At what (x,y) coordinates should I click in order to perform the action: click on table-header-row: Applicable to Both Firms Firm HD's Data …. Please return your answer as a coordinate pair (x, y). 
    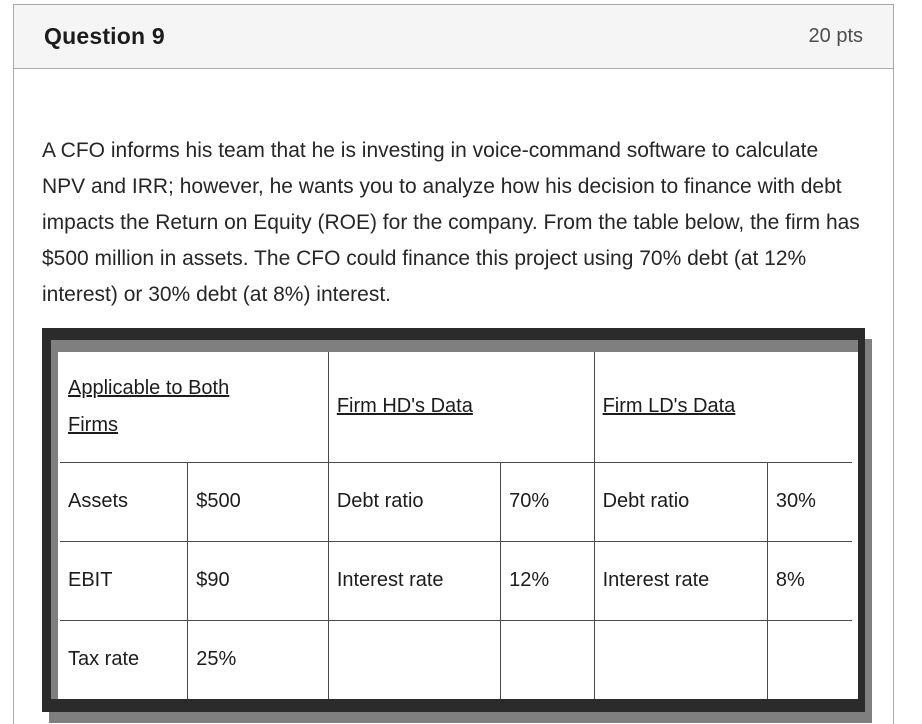
    Looking at the image, I should click on (456, 407).